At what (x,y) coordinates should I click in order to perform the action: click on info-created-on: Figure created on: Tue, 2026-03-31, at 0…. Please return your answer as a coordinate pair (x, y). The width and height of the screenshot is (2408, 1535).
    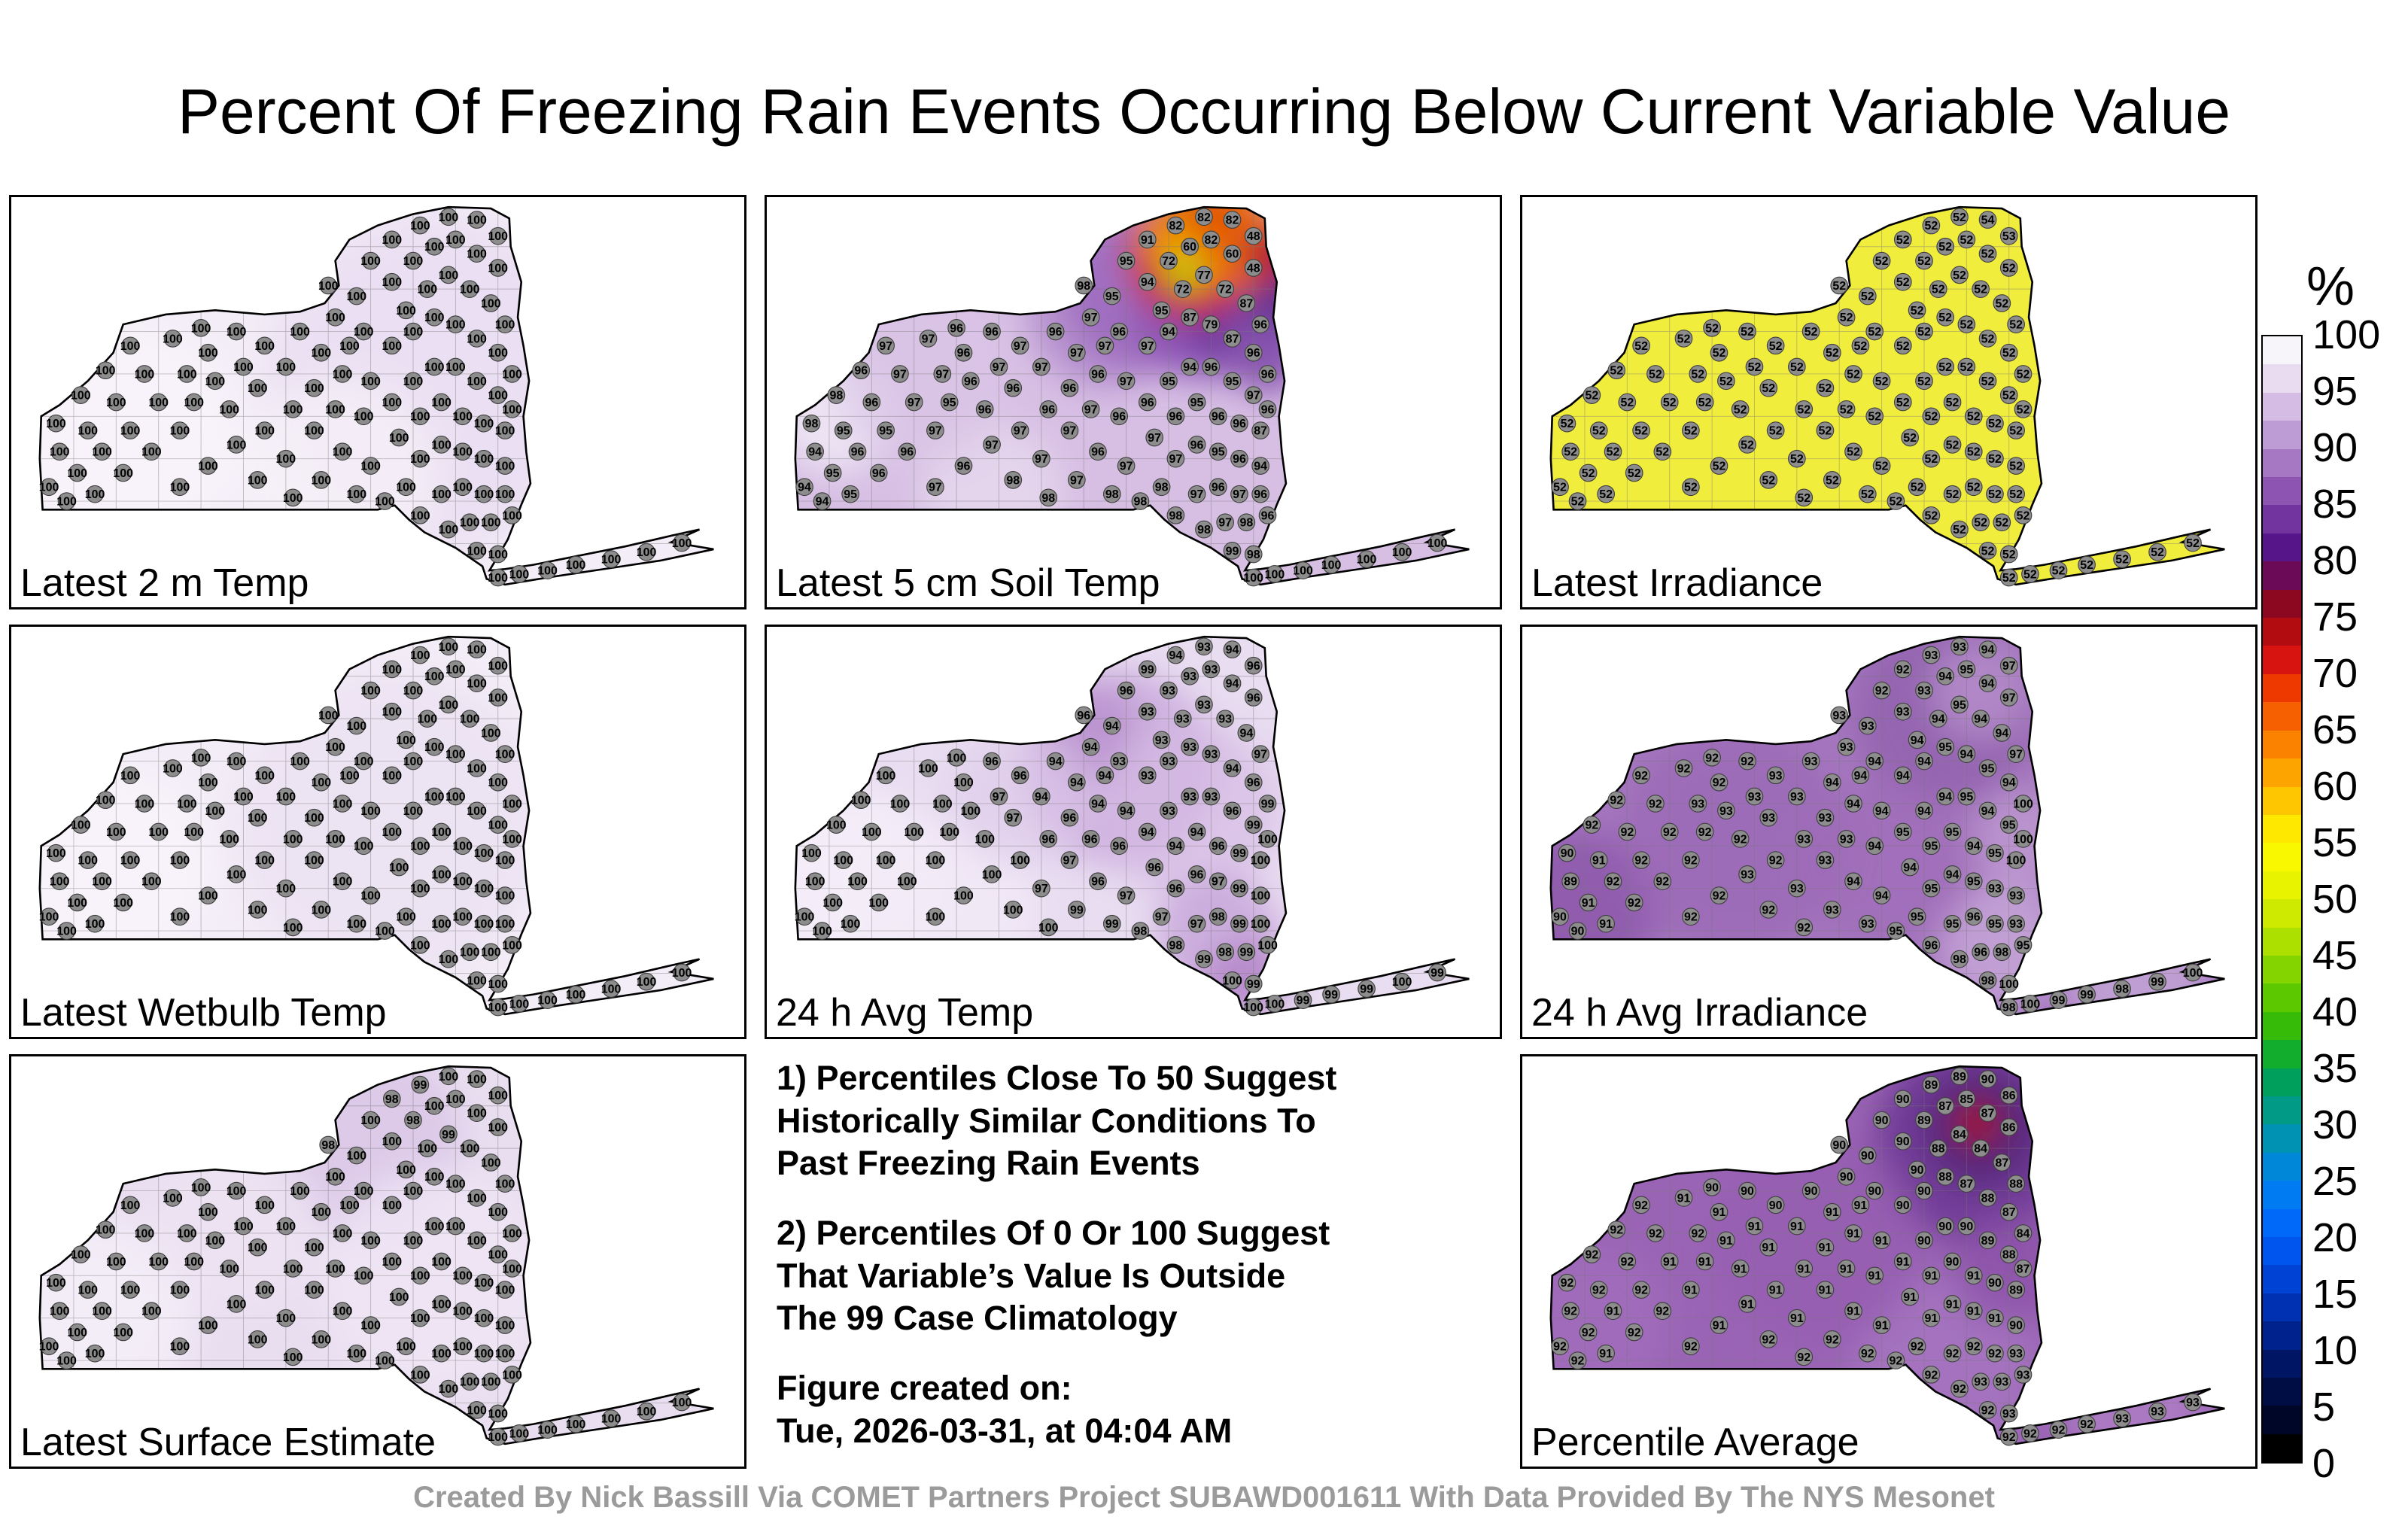
    Looking at the image, I should click on (1005, 1409).